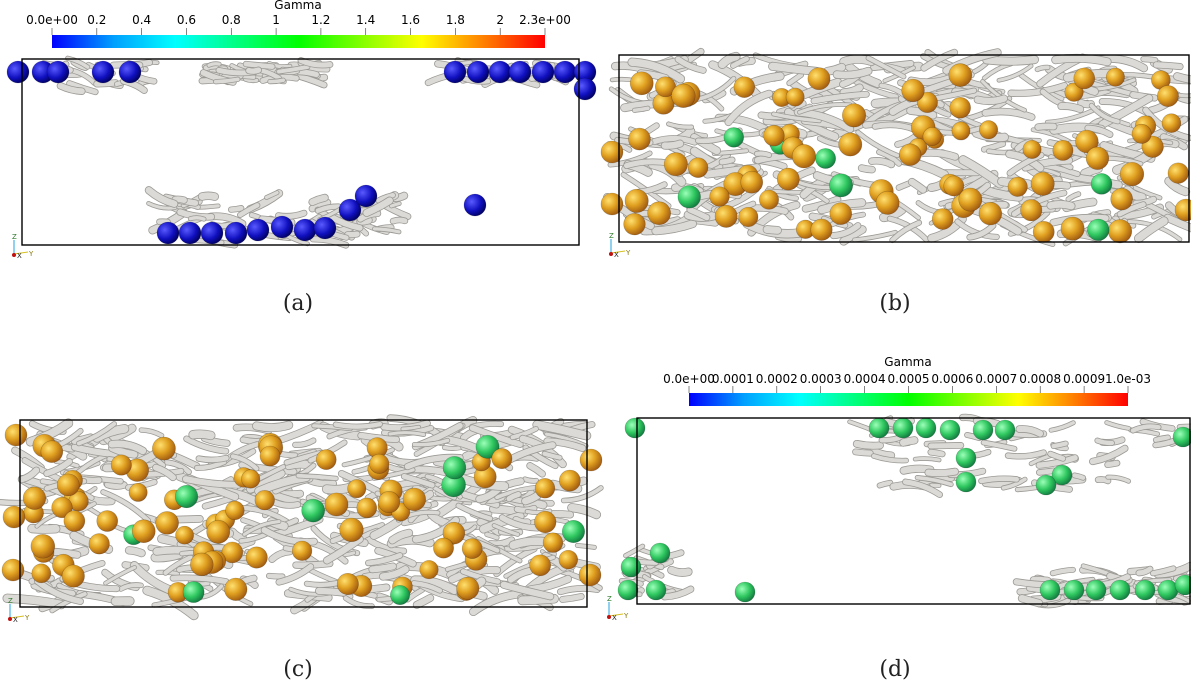 The height and width of the screenshot is (687, 1191). Describe the element at coordinates (1040, 379) in the screenshot. I see `colorbar-bottom-tick-label: 0.0008` at that location.